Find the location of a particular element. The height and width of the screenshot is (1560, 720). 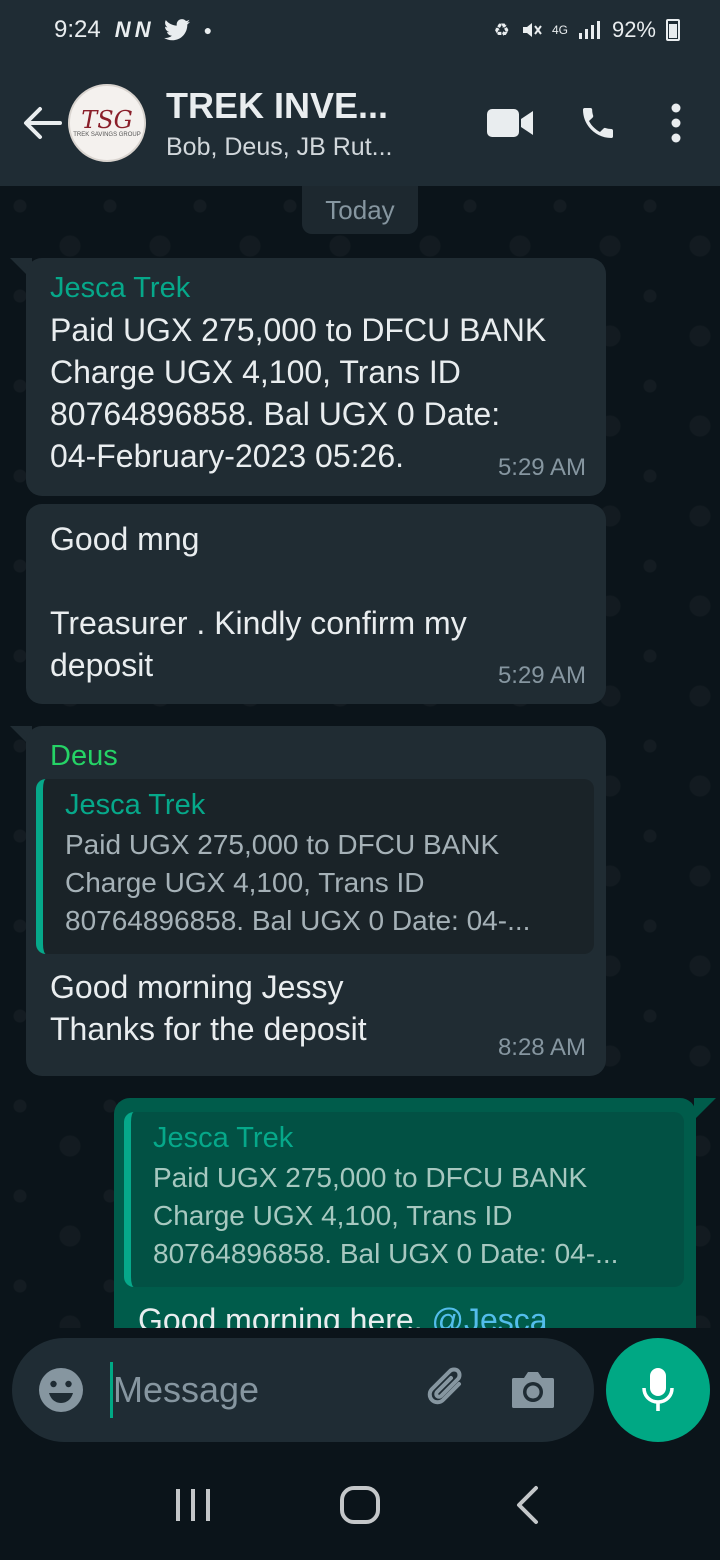

recent-apps-button is located at coordinates (193, 1505).